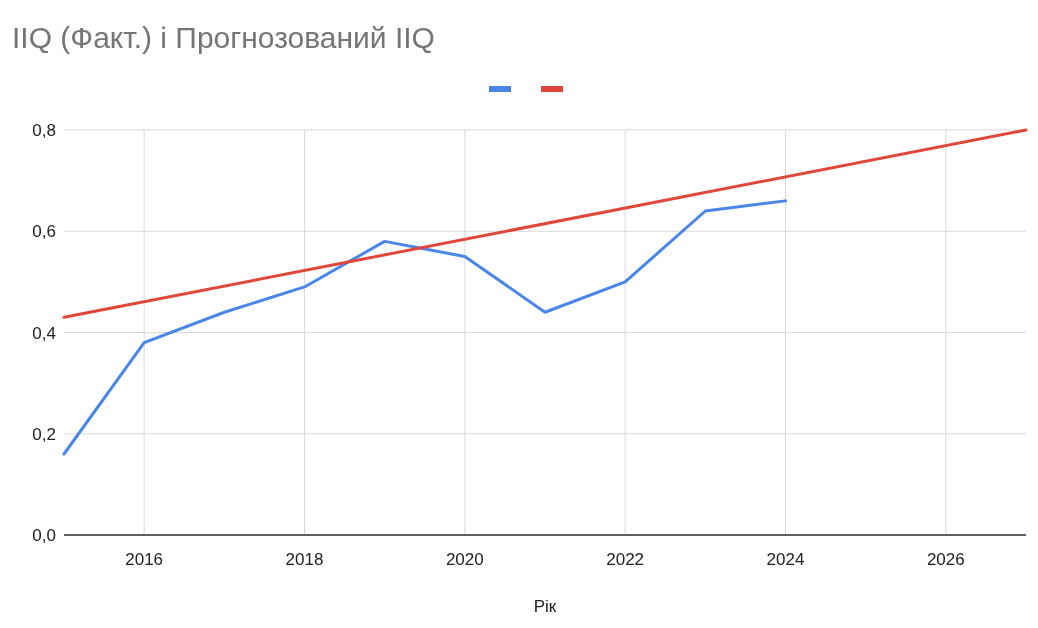  I want to click on y-tick-label: 0,4, so click(44, 333).